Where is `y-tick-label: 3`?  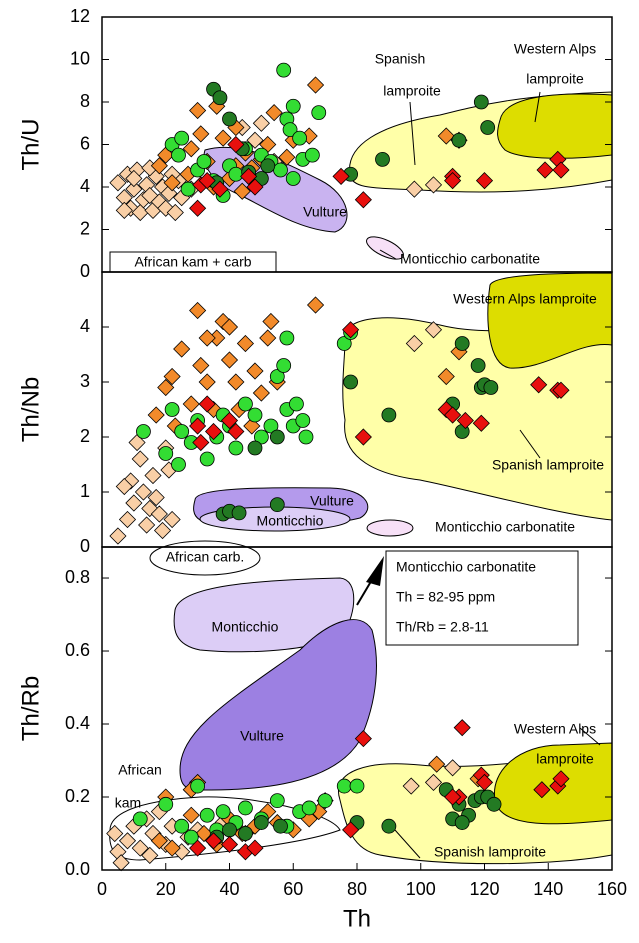 y-tick-label: 3 is located at coordinates (85, 381).